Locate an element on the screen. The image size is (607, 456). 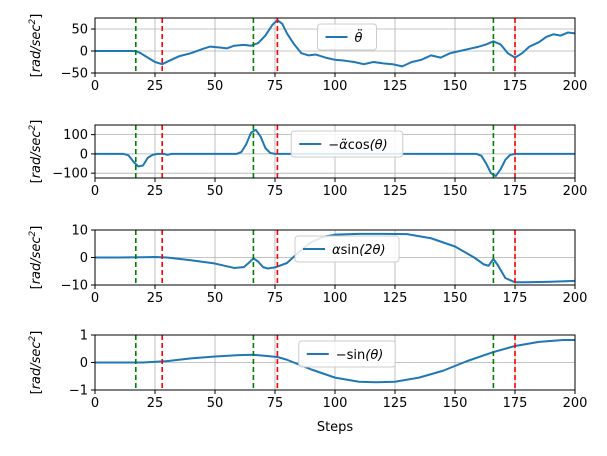
legend-label: θ̈ is located at coordinates (359, 38).